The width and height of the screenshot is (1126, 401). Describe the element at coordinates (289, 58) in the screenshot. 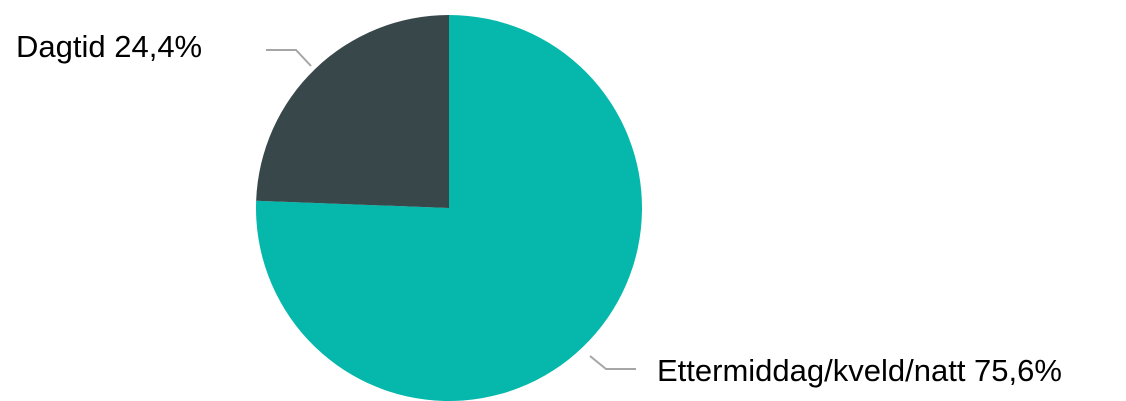

I see `leader-line-dagtid` at that location.